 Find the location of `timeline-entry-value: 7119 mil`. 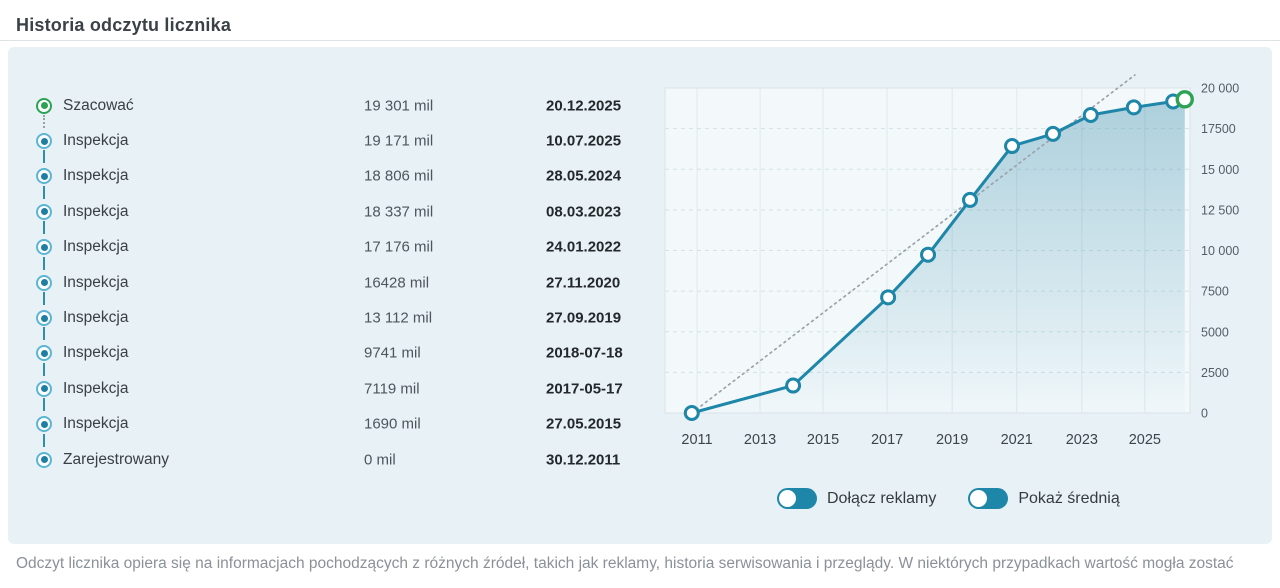

timeline-entry-value: 7119 mil is located at coordinates (392, 389).